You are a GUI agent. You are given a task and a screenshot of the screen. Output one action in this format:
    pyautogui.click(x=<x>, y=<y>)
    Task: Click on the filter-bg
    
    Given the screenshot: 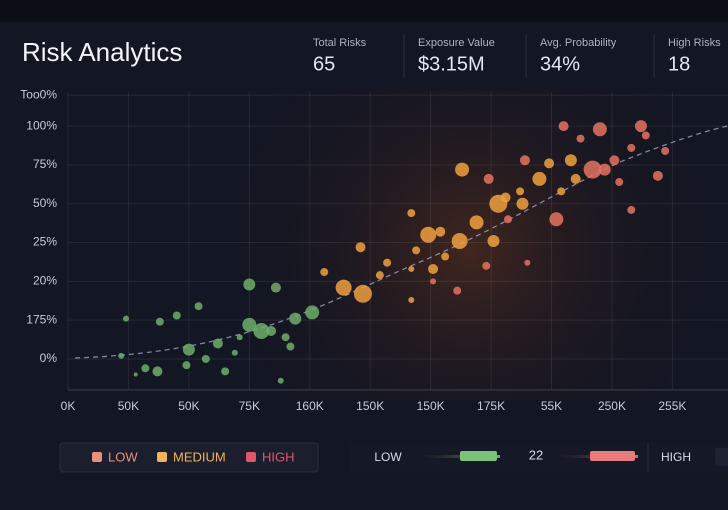 What is the action you would take?
    pyautogui.click(x=539, y=457)
    